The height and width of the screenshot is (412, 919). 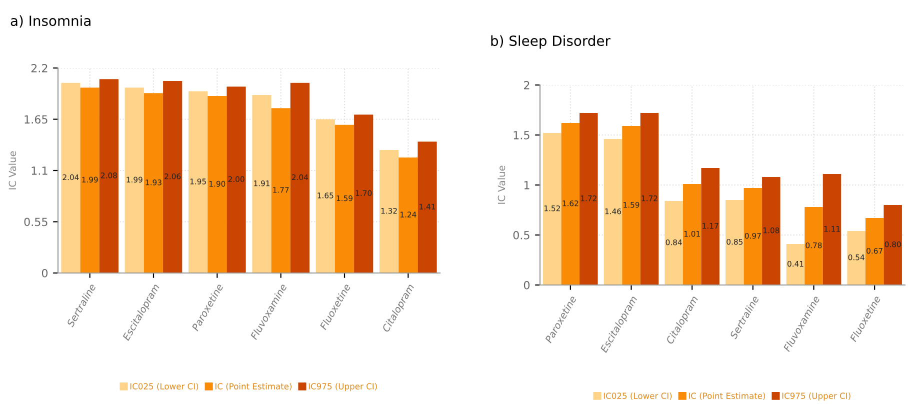 What do you see at coordinates (522, 135) in the screenshot?
I see `y-tick-label: 1.5` at bounding box center [522, 135].